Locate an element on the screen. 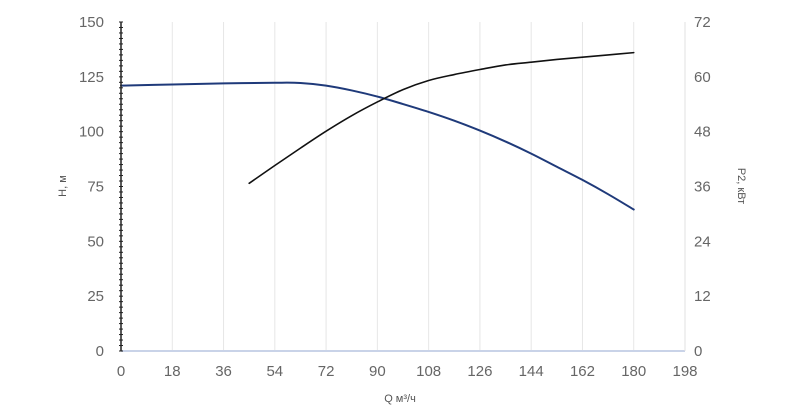 This screenshot has width=800, height=408. x-tick-label: 54 is located at coordinates (274, 371).